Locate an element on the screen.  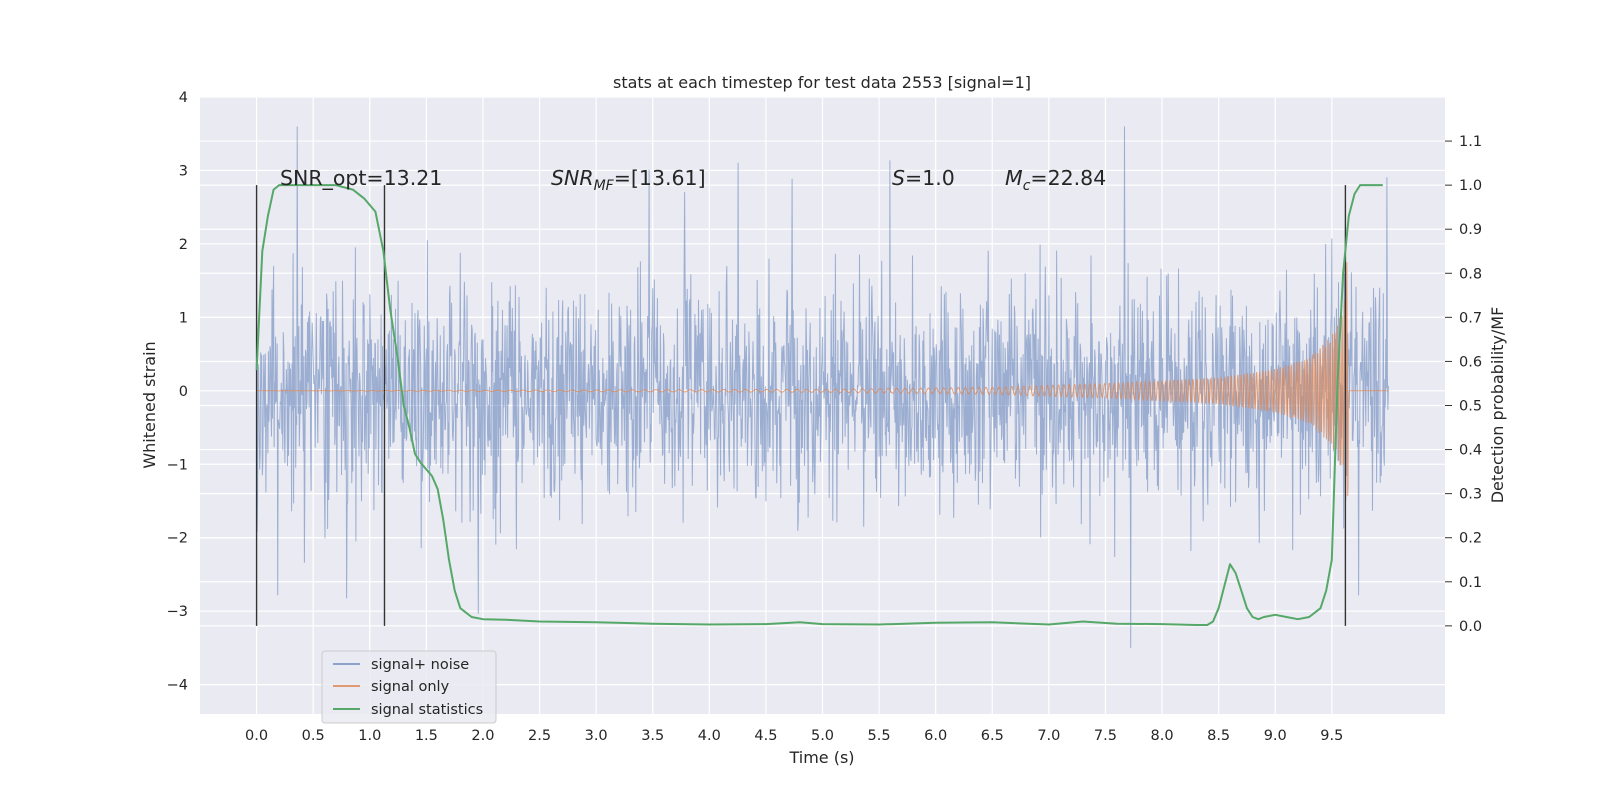
x-tick-label: 7.0 is located at coordinates (1048, 736).